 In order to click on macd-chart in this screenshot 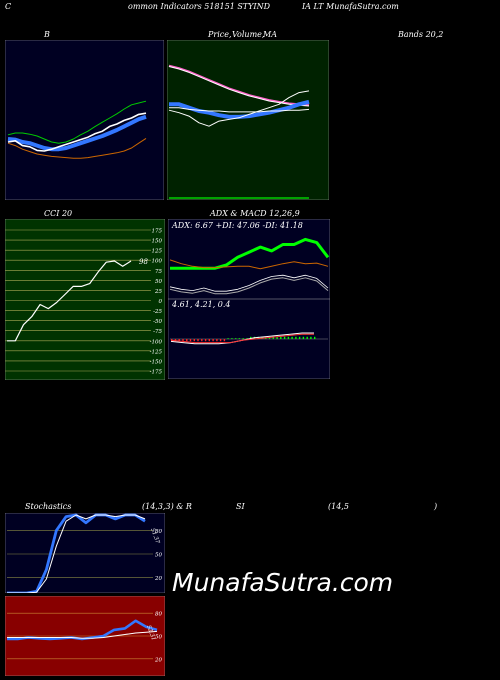, I will do `click(249, 339)`.